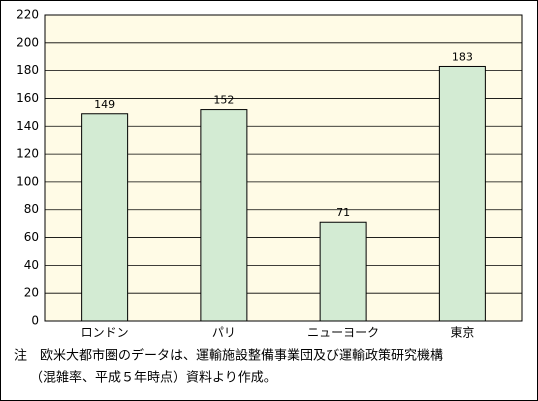 The height and width of the screenshot is (401, 538). I want to click on data-label: 183, so click(462, 56).